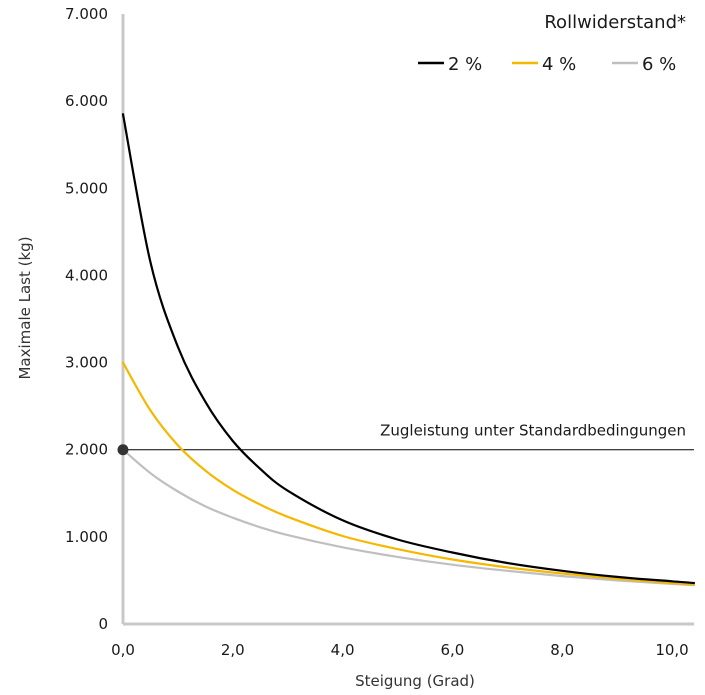 The height and width of the screenshot is (695, 705). Describe the element at coordinates (452, 650) in the screenshot. I see `x-tick-label: 6,0` at that location.